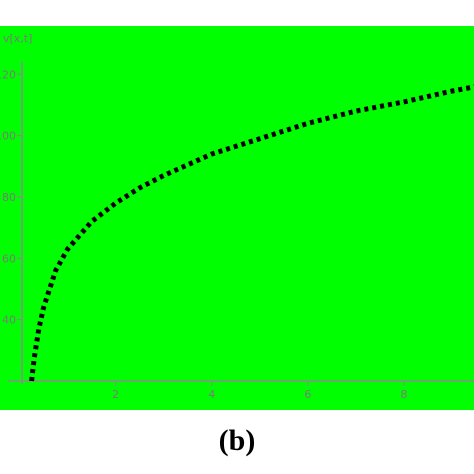 The width and height of the screenshot is (474, 474). Describe the element at coordinates (9, 258) in the screenshot. I see `y-tick-label: 60` at that location.